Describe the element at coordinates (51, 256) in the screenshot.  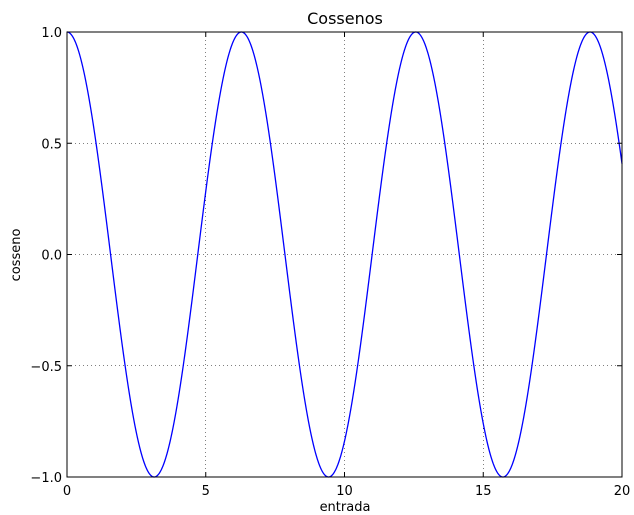
I see `y-tick-label-2: 0.0` at that location.